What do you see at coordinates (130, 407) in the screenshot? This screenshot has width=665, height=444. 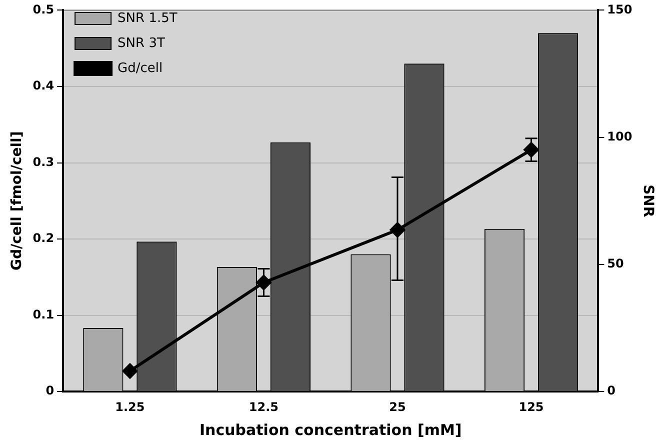 I see `x-tick-label: 1.25` at bounding box center [130, 407].